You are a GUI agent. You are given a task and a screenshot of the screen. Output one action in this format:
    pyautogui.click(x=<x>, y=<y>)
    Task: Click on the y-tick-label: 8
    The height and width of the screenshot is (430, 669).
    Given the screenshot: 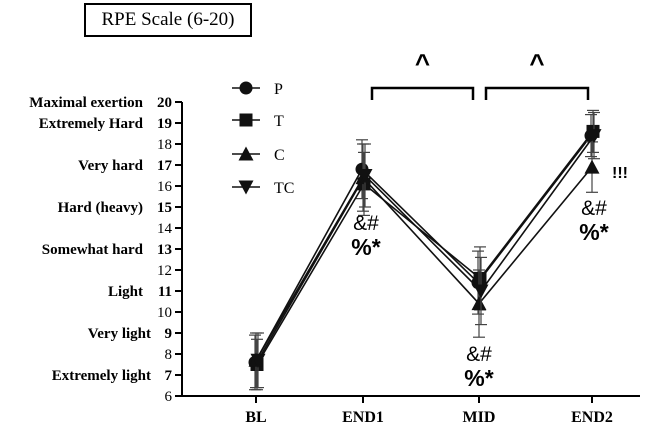 What is the action you would take?
    pyautogui.click(x=169, y=355)
    